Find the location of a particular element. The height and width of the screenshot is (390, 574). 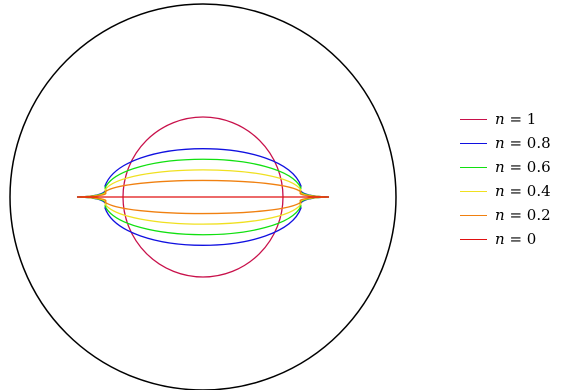

legend-label: n = 1 is located at coordinates (516, 119).